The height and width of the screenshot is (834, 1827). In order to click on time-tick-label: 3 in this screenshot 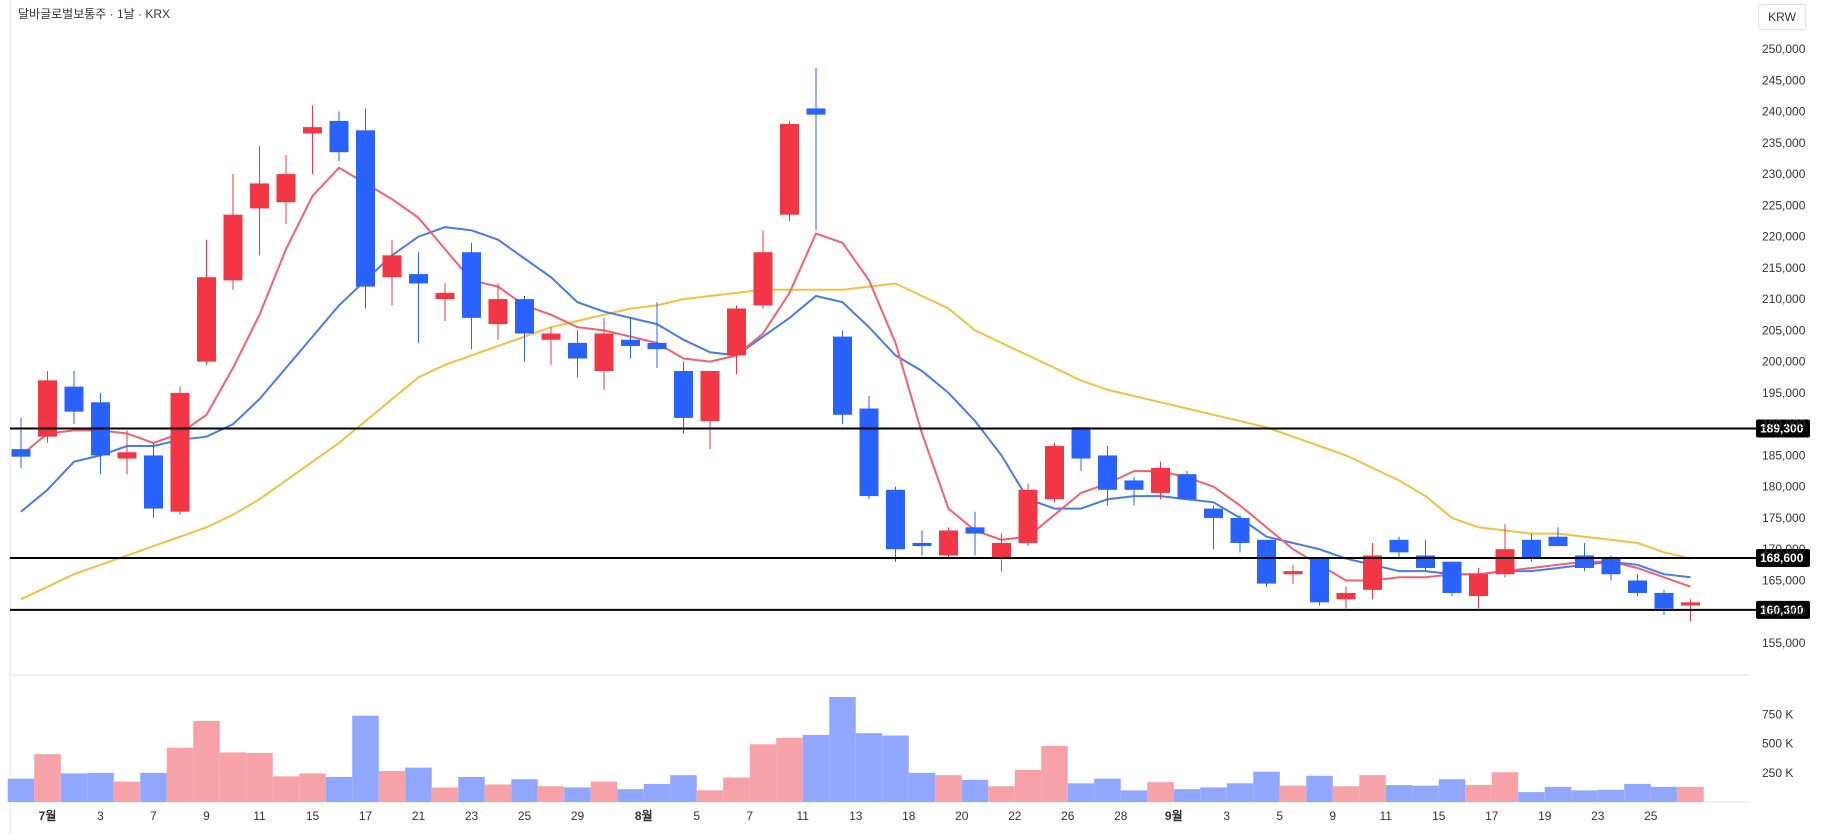, I will do `click(100, 816)`.